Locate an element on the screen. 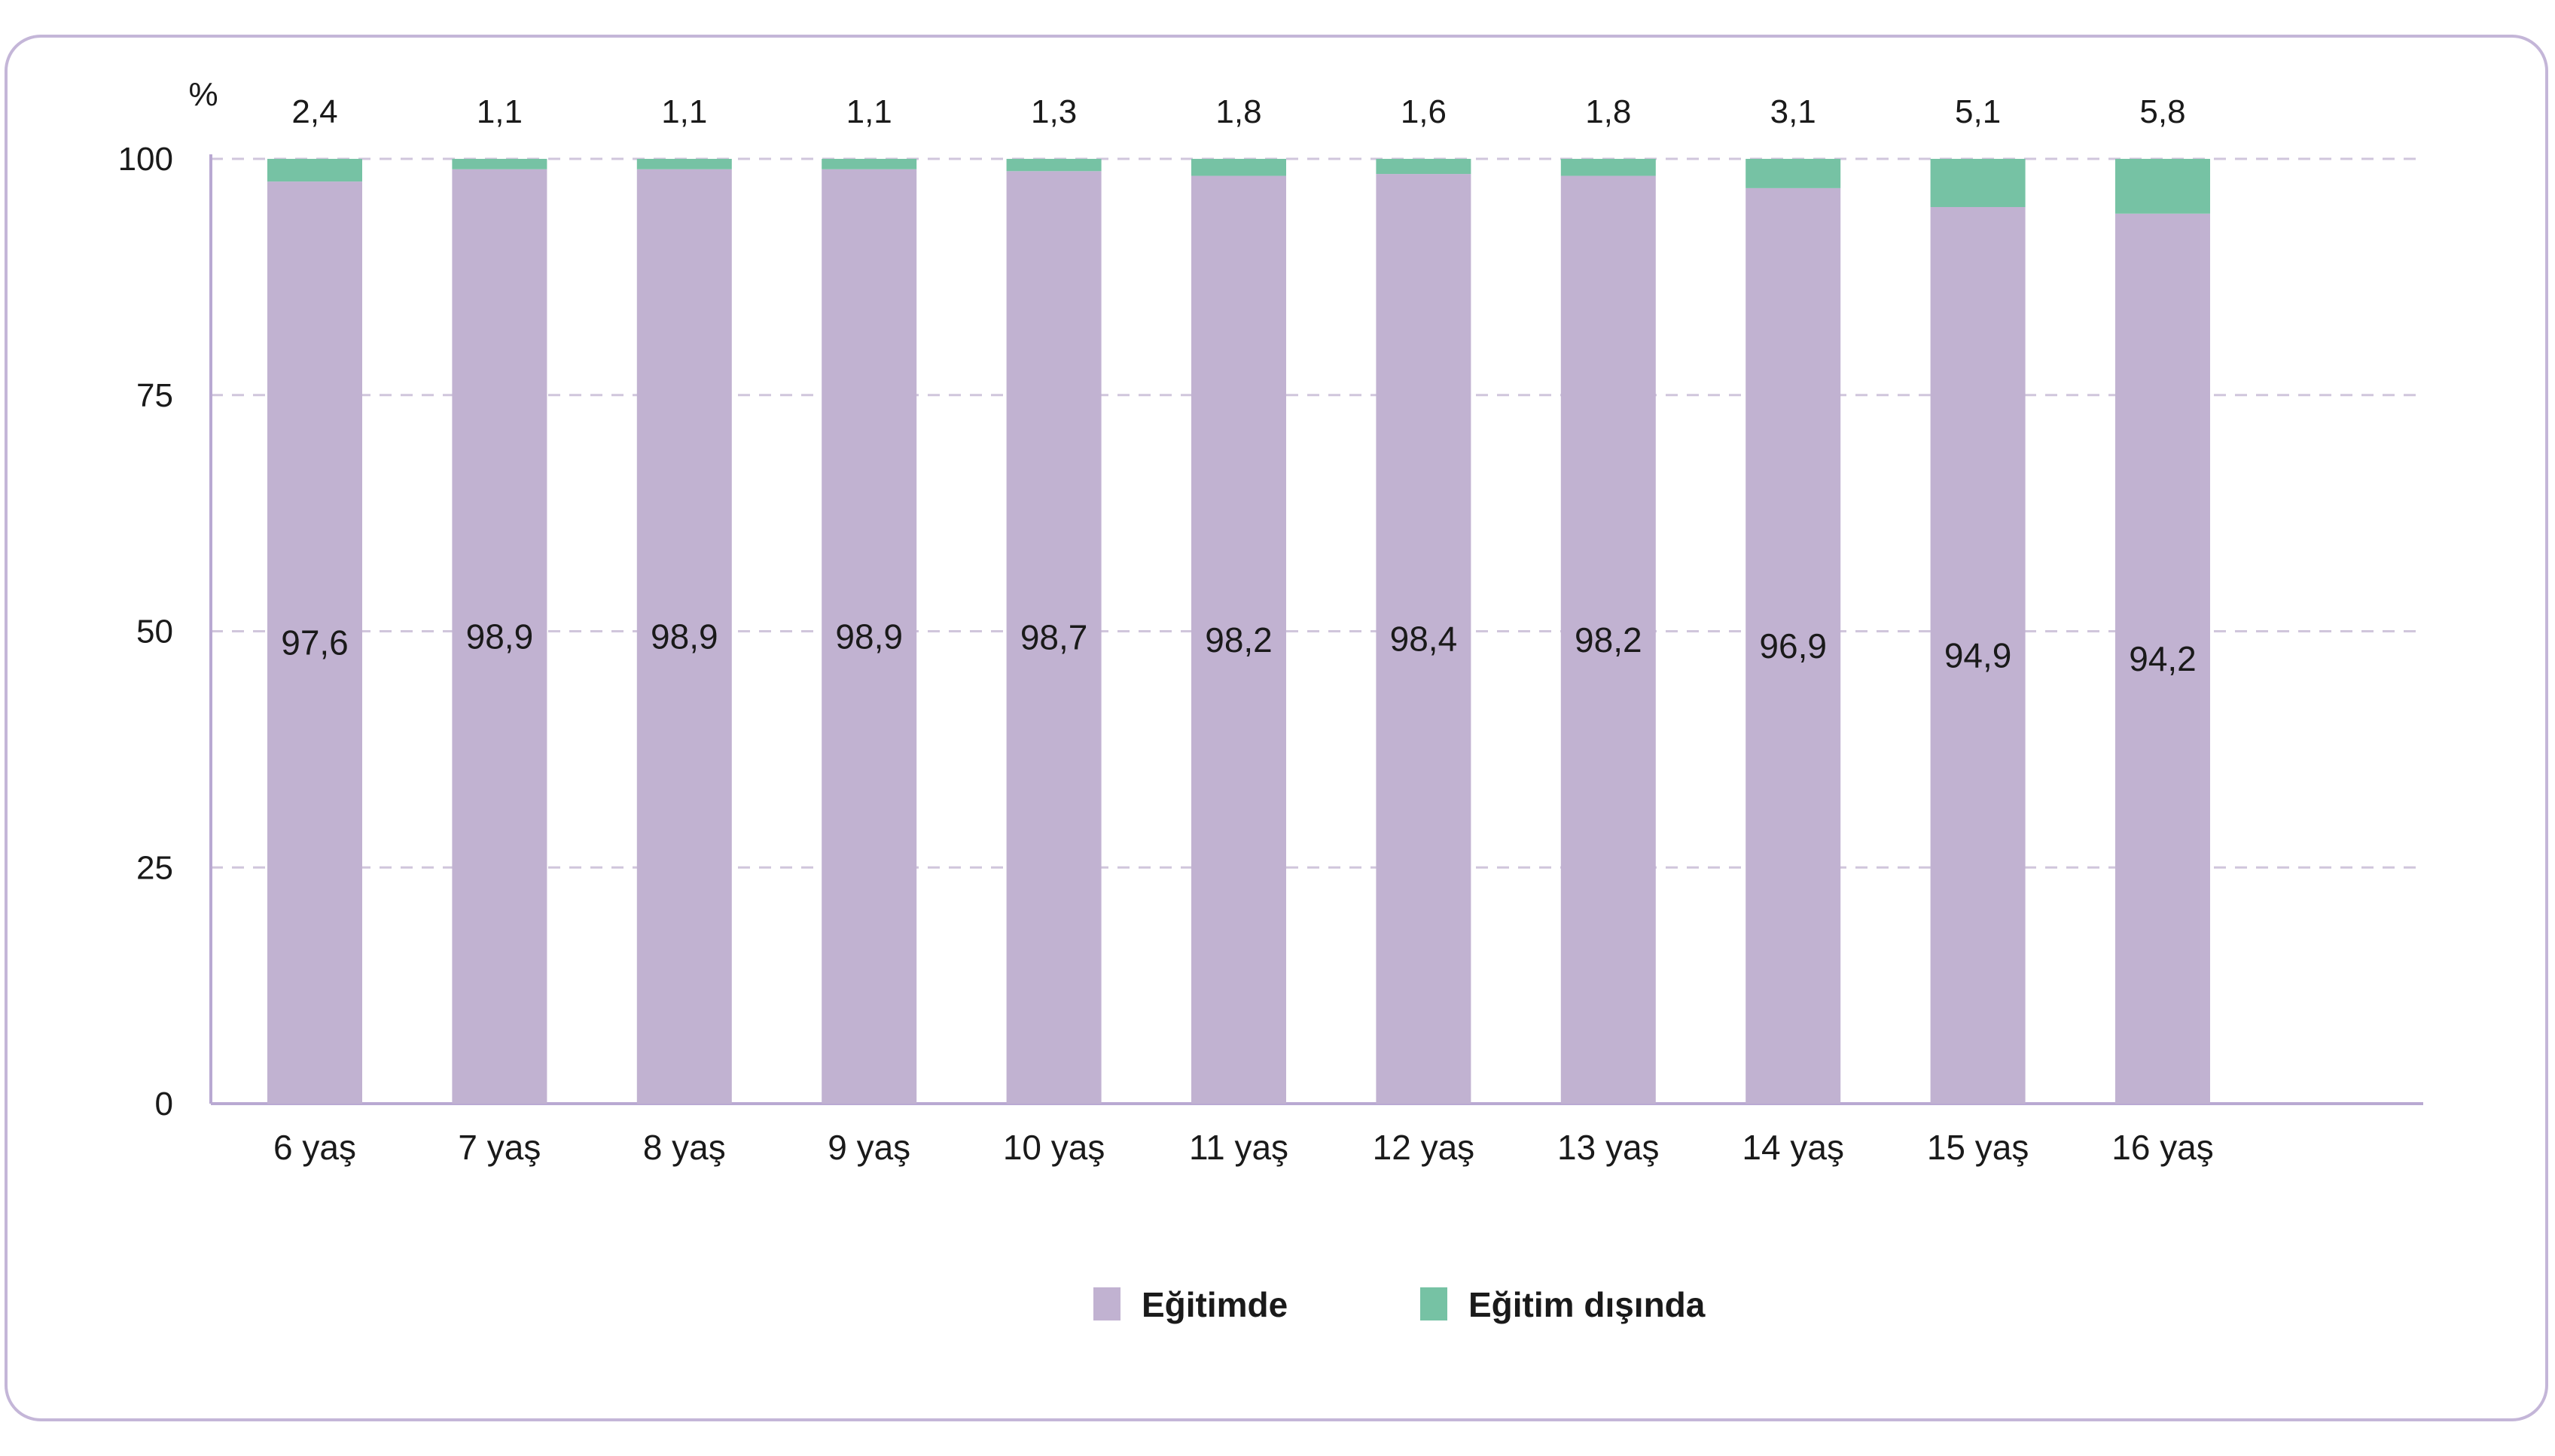  data-label-egitimde: 96,9 is located at coordinates (1793, 646).